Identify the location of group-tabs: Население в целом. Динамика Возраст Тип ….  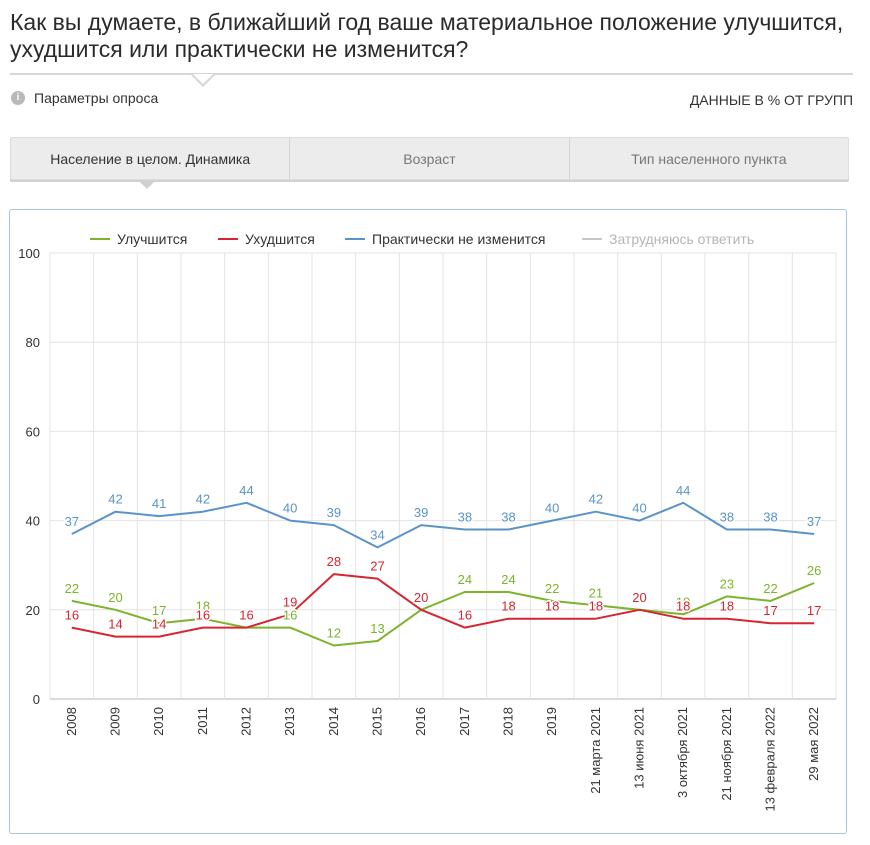
(429, 158).